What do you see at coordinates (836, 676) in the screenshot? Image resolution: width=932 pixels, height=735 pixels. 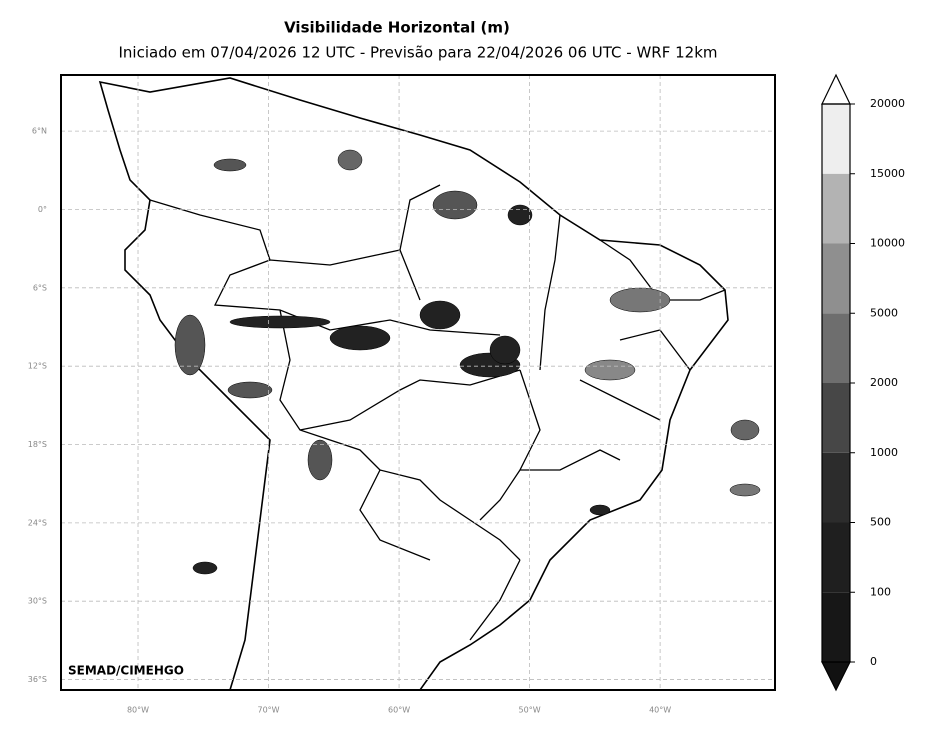 I see `colorbar-under` at bounding box center [836, 676].